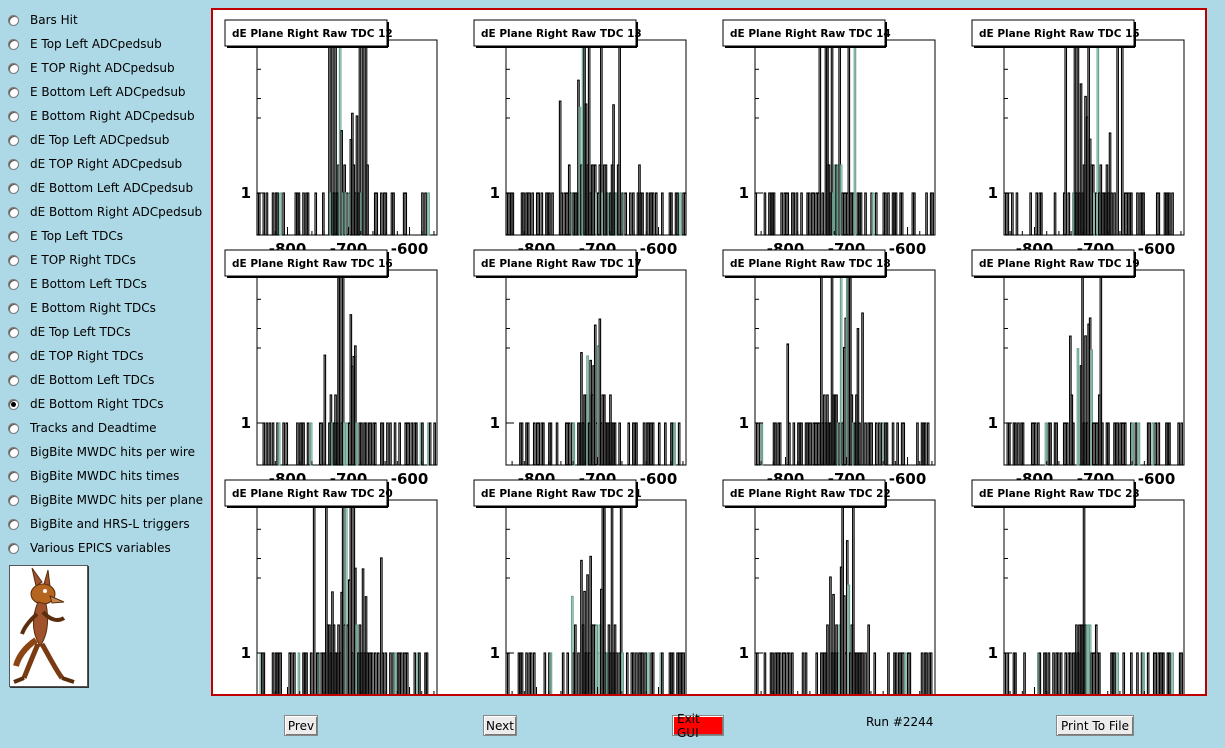  What do you see at coordinates (77, 284) in the screenshot?
I see `radio-option: E Bottom Left TDCs` at bounding box center [77, 284].